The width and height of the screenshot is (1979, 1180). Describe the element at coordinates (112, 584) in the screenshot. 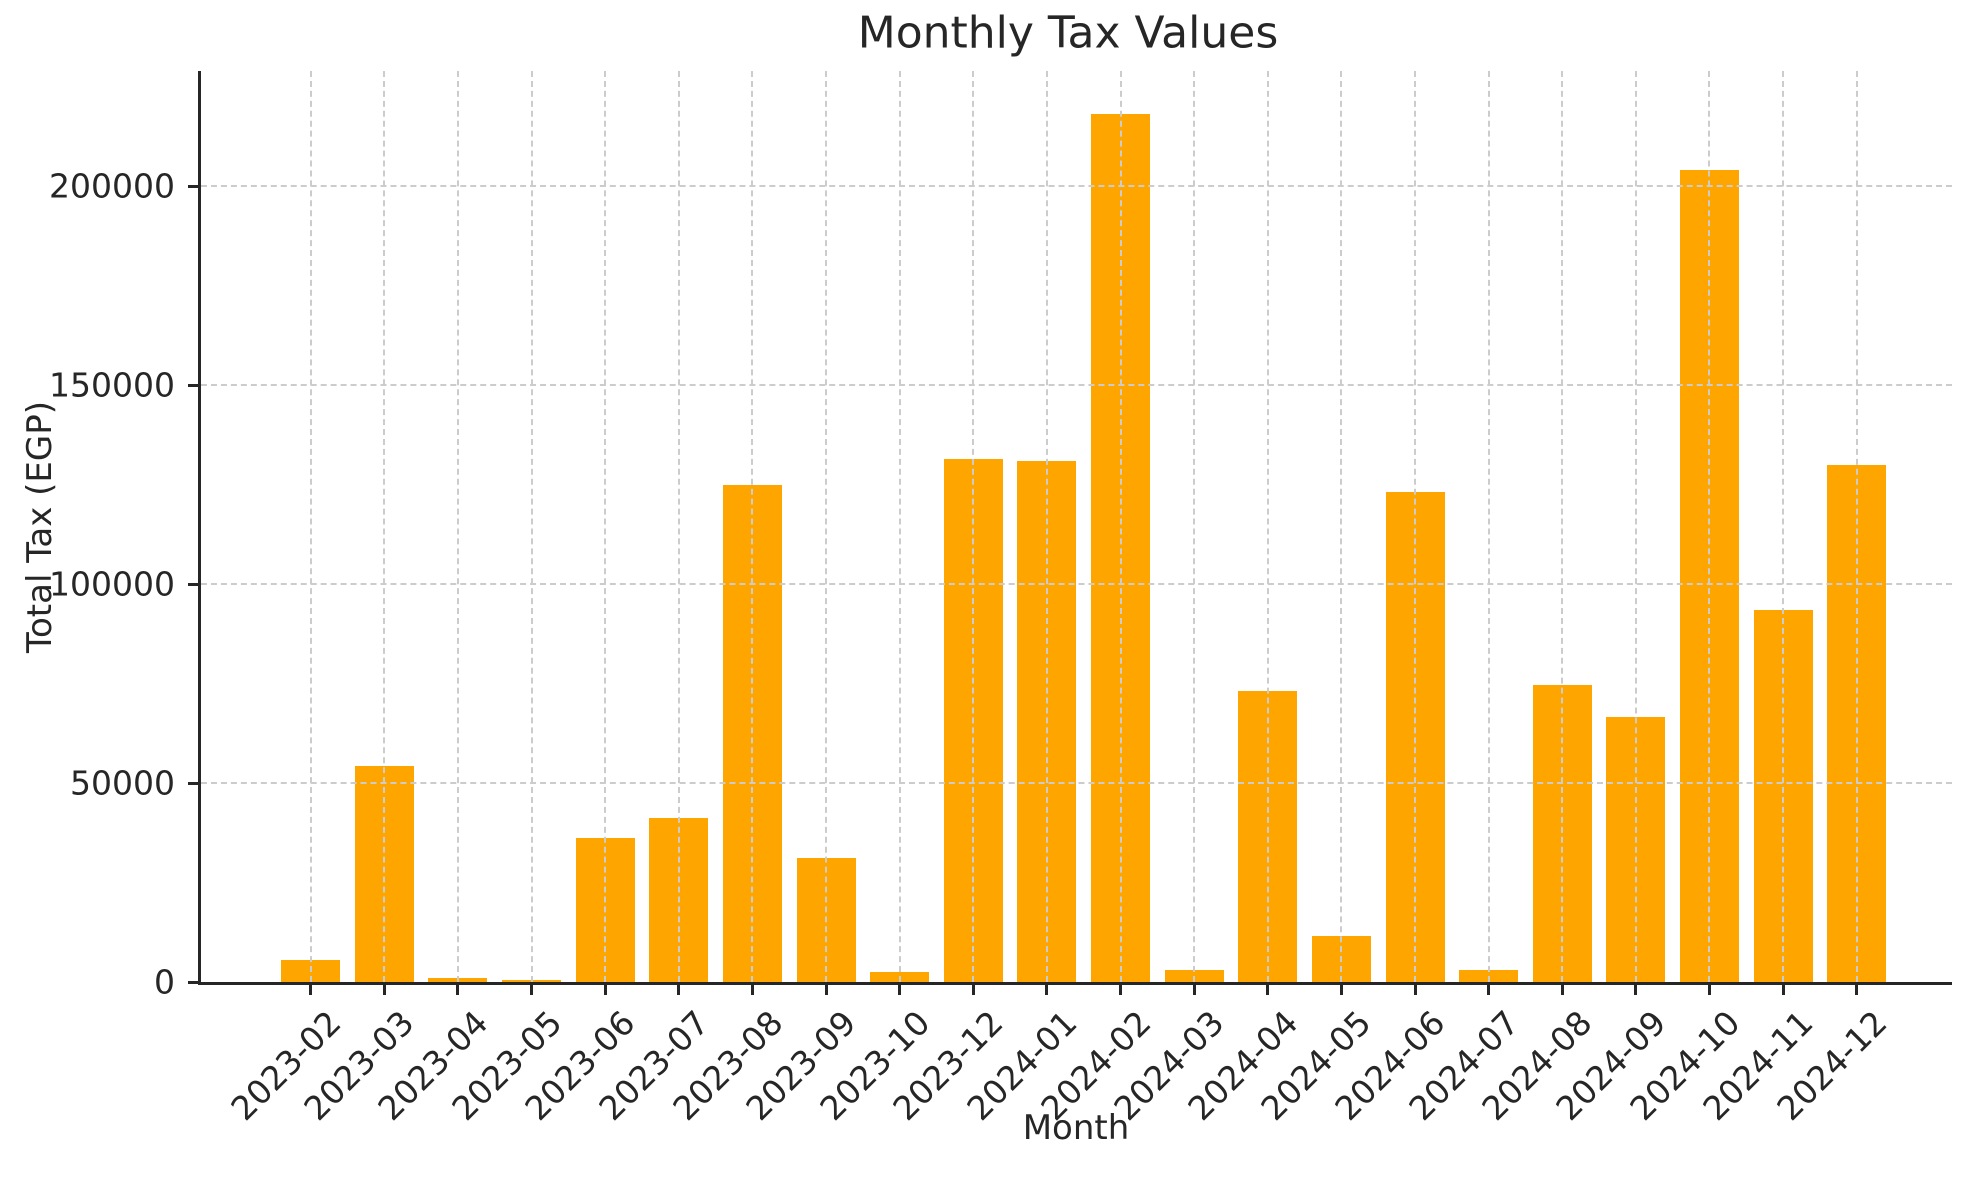

I see `y-tick-label: 100000` at that location.